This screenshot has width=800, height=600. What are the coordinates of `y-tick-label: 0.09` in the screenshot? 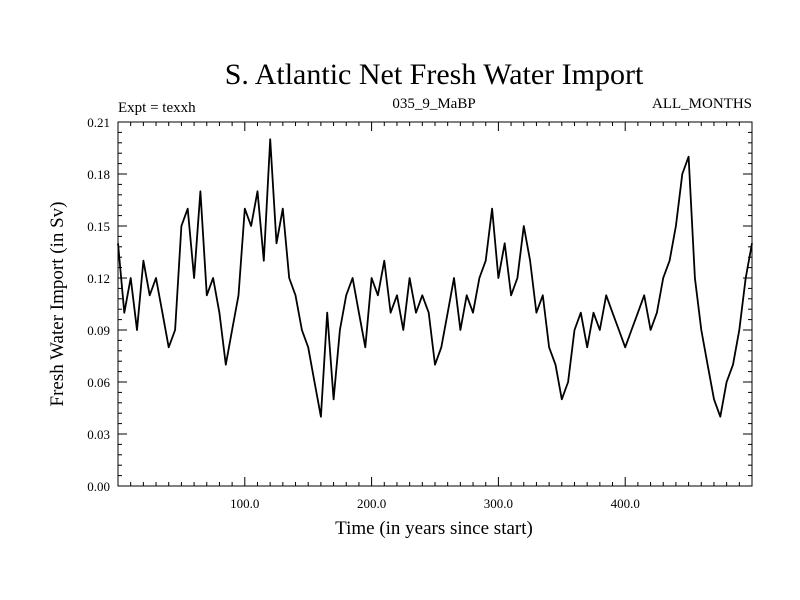 It's located at (98, 330).